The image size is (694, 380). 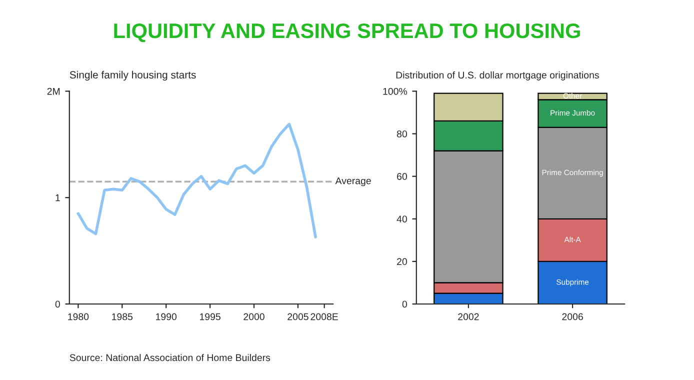 I want to click on y-tick-label: 40, so click(x=401, y=219).